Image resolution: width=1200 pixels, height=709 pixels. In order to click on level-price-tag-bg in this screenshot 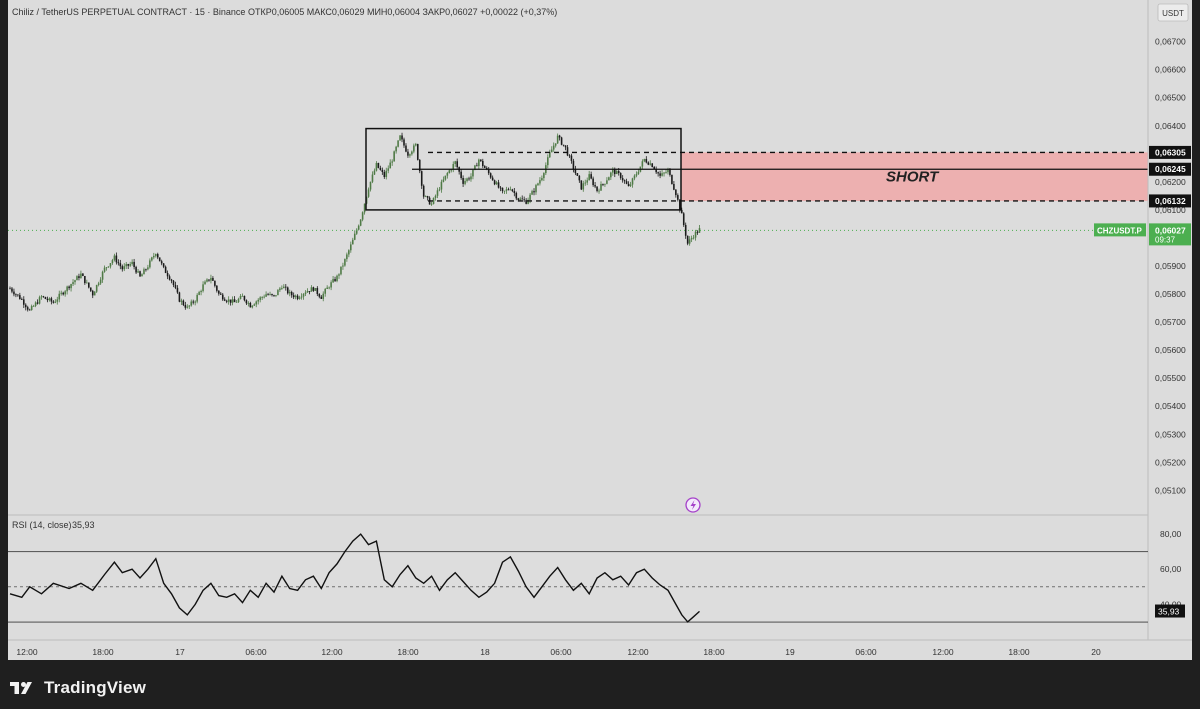, I will do `click(1170, 152)`.